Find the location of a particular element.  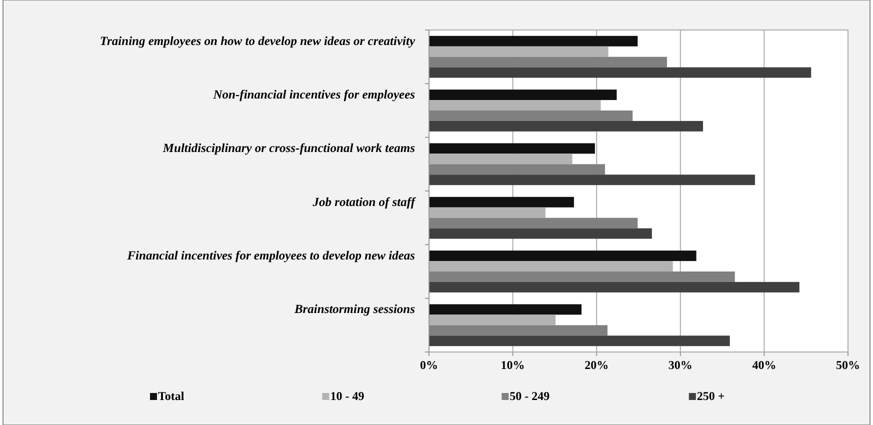

y-tick-label: Non-financial incentives for employees is located at coordinates (314, 94).